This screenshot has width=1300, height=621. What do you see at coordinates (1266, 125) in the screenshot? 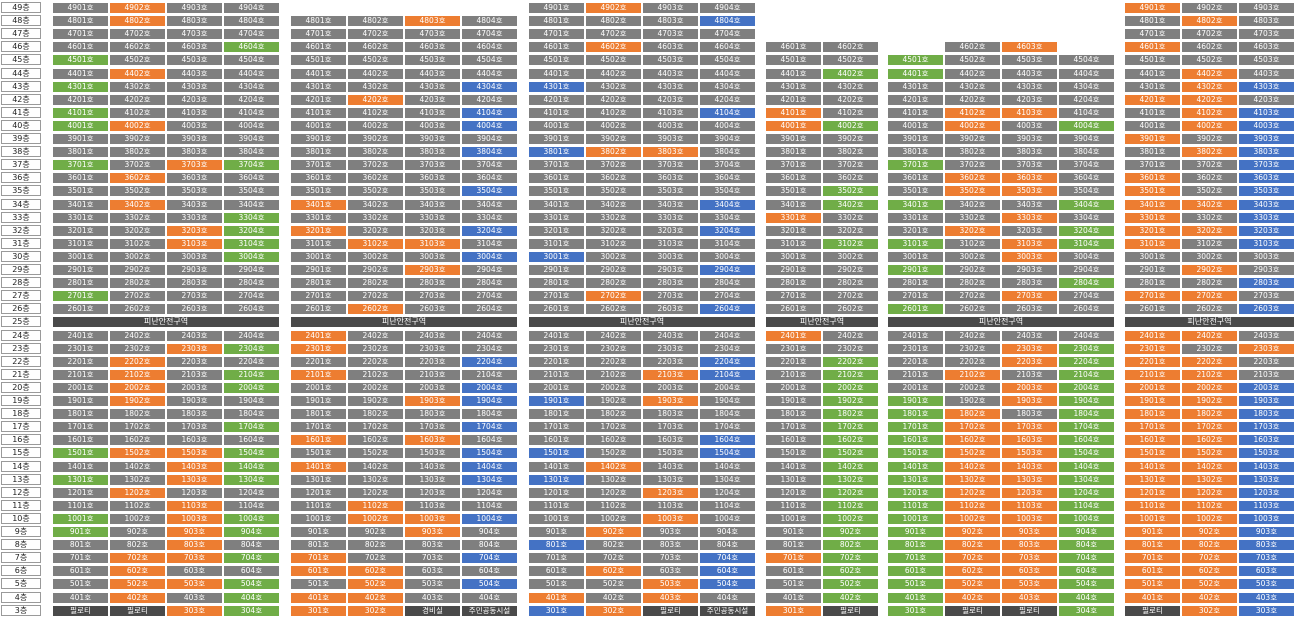
I see `unit-cell: 4003호` at bounding box center [1266, 125].